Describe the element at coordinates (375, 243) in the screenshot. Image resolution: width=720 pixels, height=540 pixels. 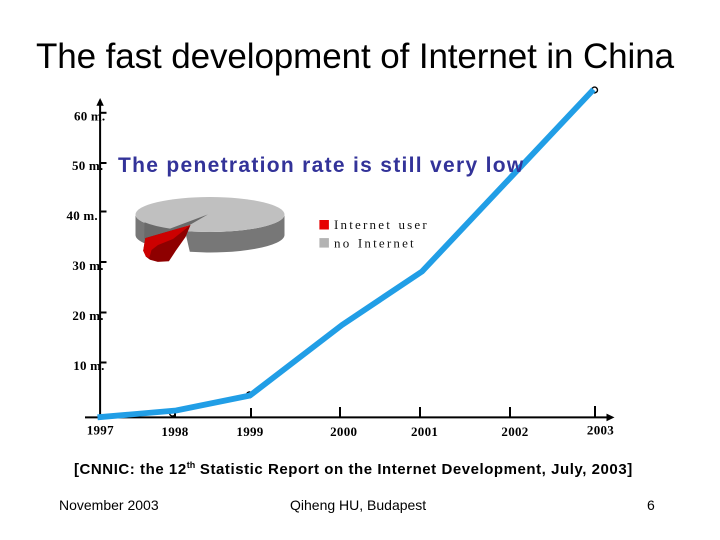
I see `svg-text: no Internet` at that location.